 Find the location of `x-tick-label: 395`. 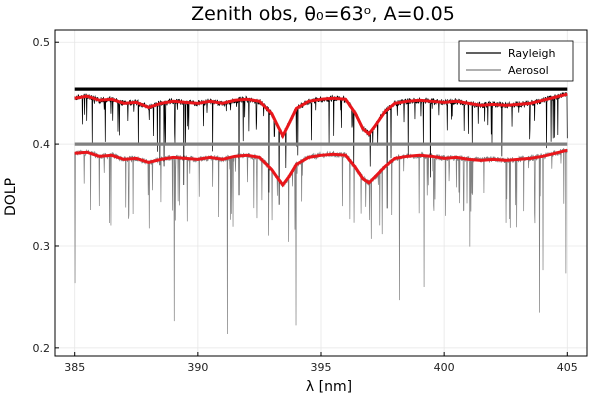

x-tick-label: 395 is located at coordinates (321, 367).